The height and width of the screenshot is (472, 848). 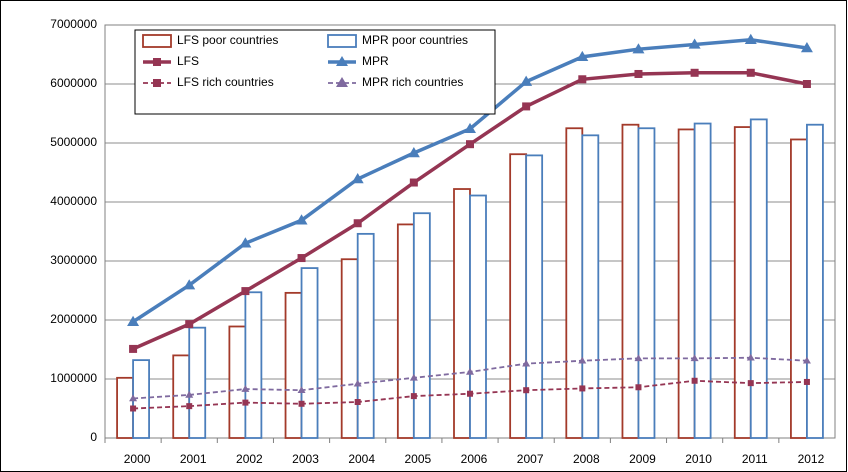 I want to click on x-tick-label: 2000, so click(x=137, y=459).